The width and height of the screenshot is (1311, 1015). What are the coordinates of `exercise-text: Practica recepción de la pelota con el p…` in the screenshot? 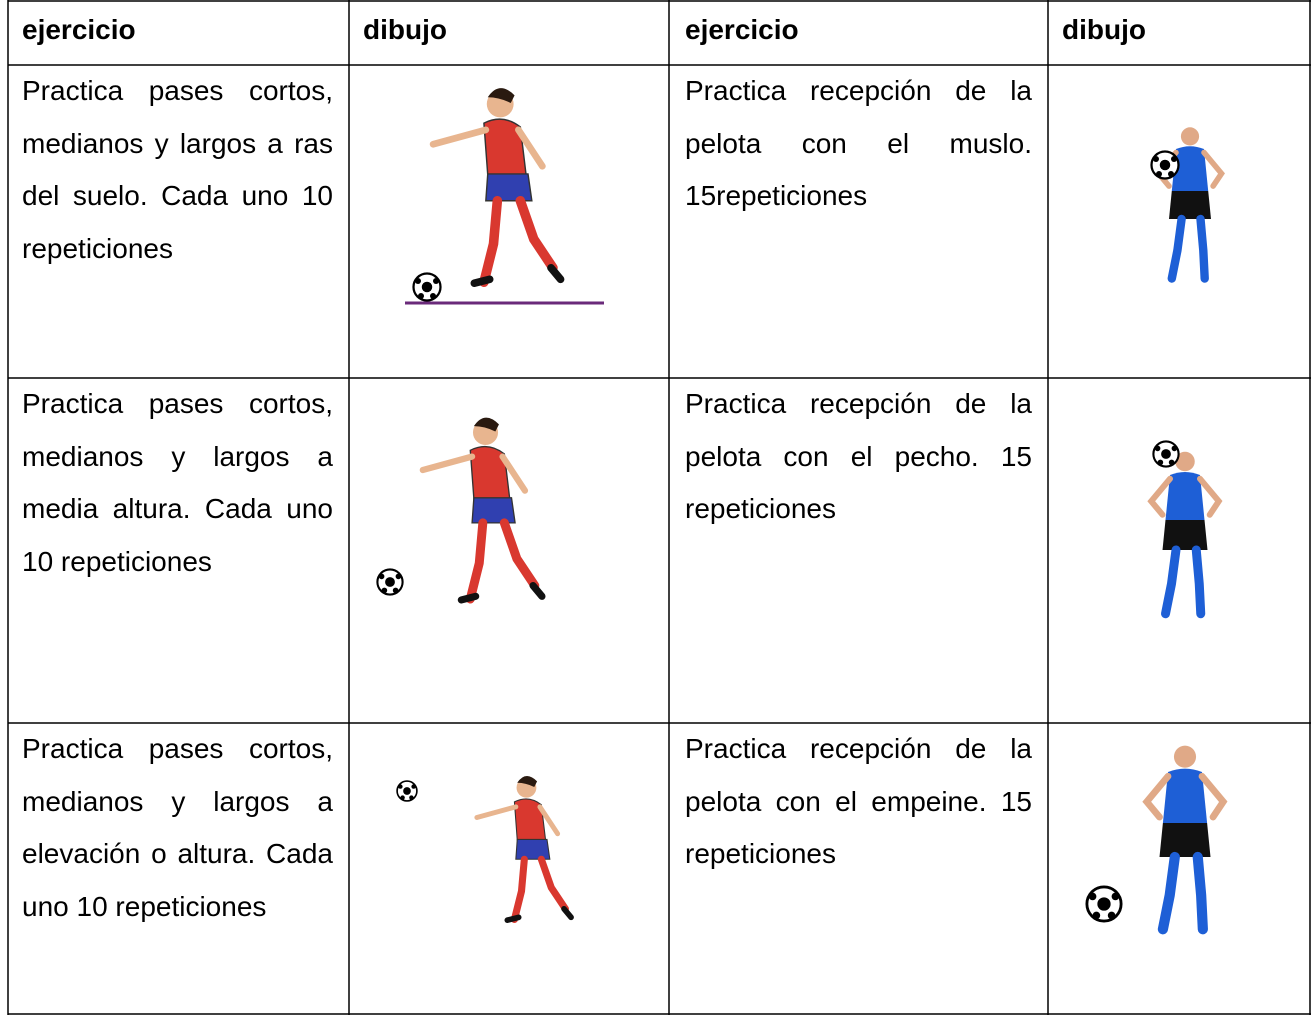 It's located at (858, 456).